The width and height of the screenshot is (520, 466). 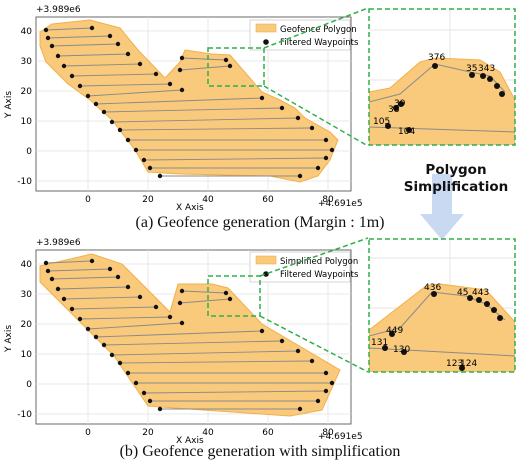 What do you see at coordinates (319, 262) in the screenshot?
I see `legend-polygon-label: Simplified Polygon` at bounding box center [319, 262].